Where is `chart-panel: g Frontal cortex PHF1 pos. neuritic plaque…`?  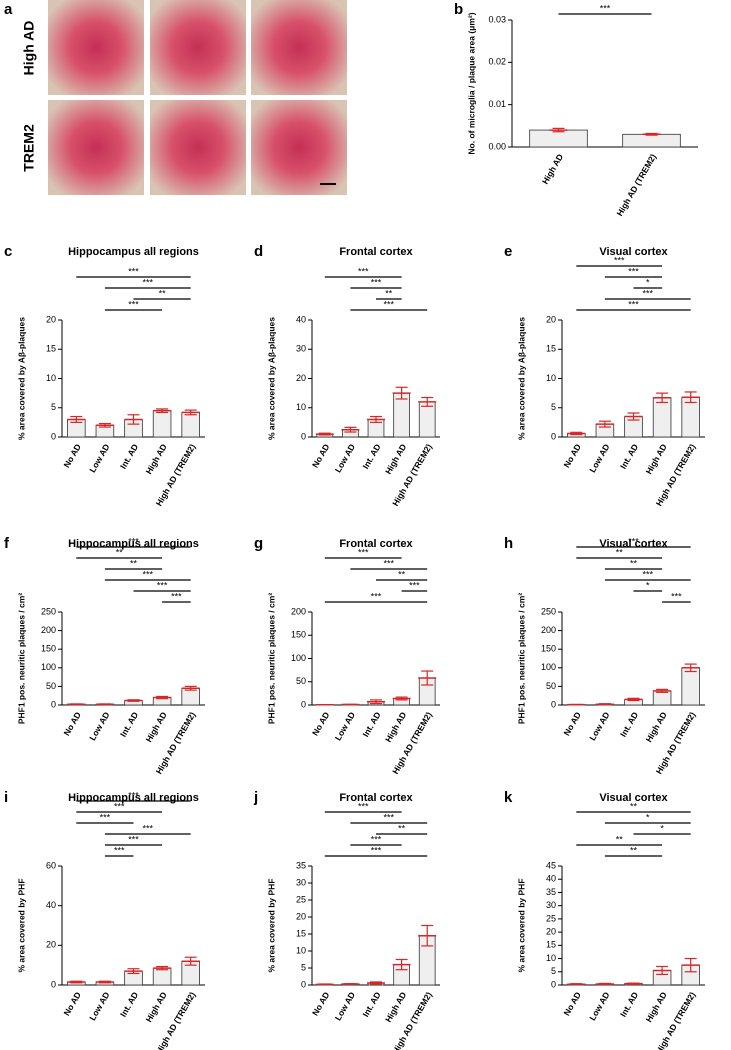 chart-panel: g Frontal cortex PHF1 pos. neuritic plaque… is located at coordinates (347, 655).